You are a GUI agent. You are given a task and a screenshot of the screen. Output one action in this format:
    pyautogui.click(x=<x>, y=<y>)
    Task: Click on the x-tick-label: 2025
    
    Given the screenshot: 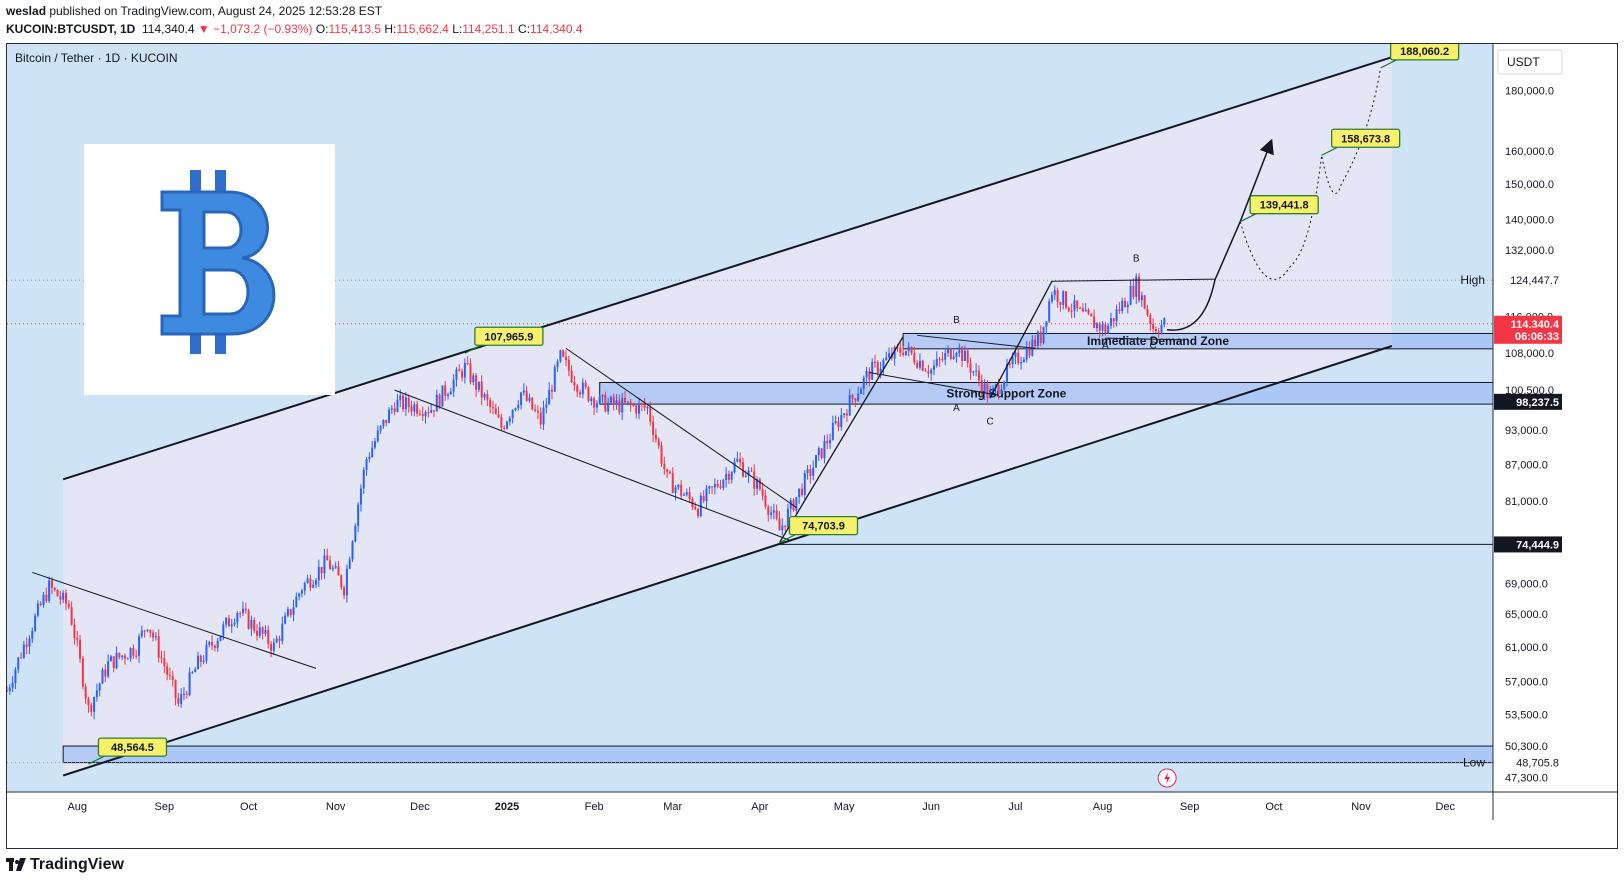 What is the action you would take?
    pyautogui.click(x=507, y=807)
    